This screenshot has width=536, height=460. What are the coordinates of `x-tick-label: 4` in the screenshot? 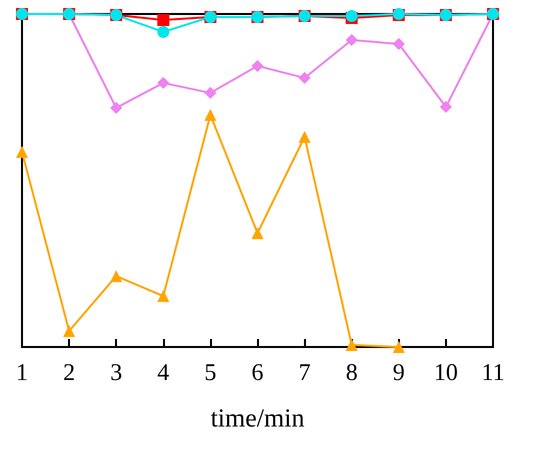 It's located at (163, 373).